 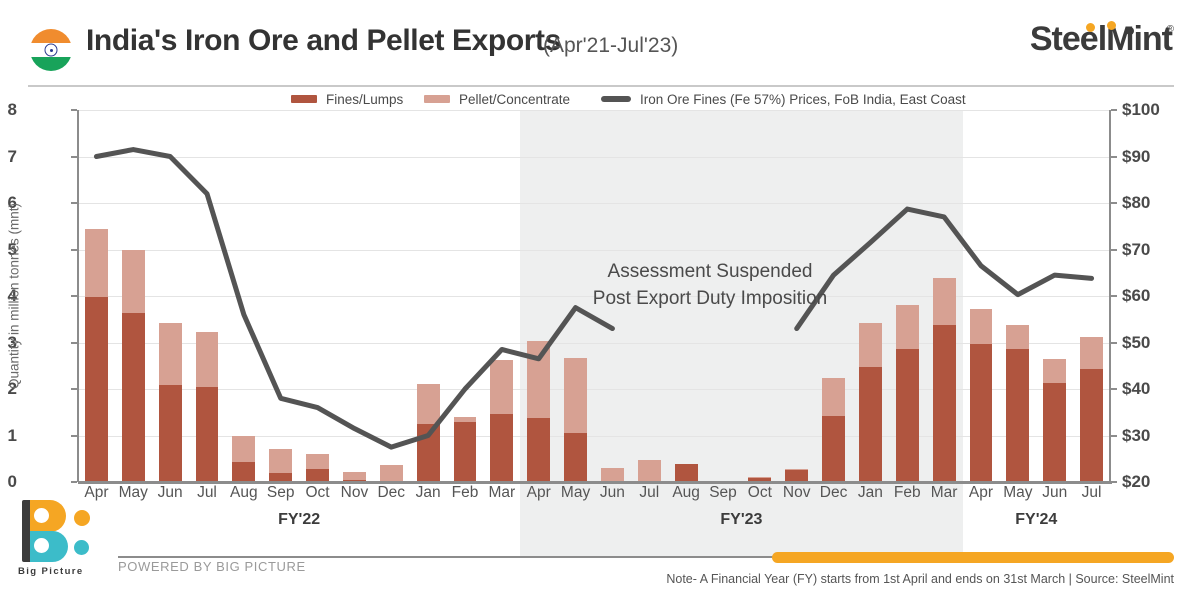 I want to click on legend-label-fines: Fines/Lumps, so click(x=365, y=99).